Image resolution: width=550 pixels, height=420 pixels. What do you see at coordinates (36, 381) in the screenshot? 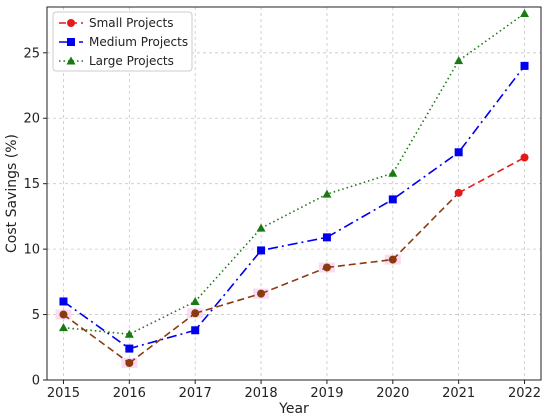
I see `y-tick-label: 0` at bounding box center [36, 381].